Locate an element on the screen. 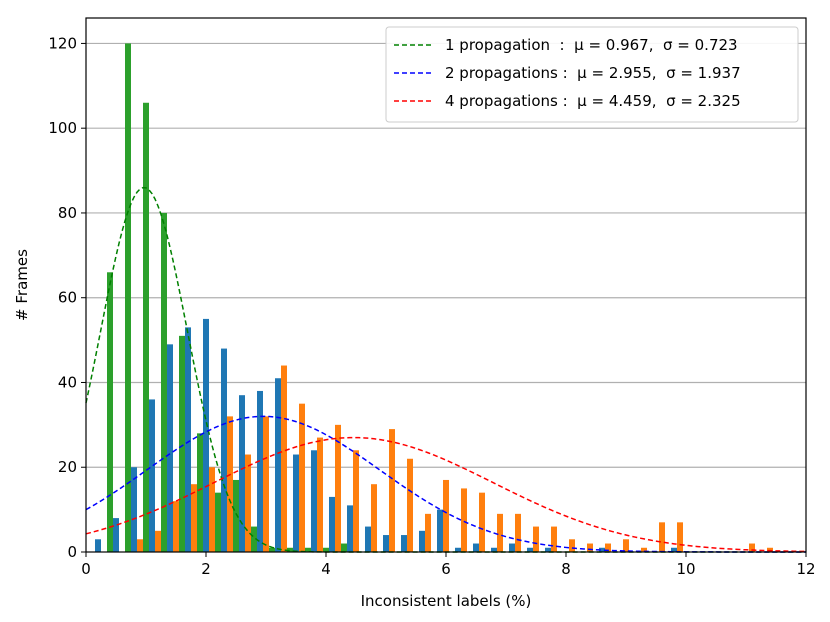 This screenshot has height=622, width=830. x-tick-label: 2 is located at coordinates (206, 569).